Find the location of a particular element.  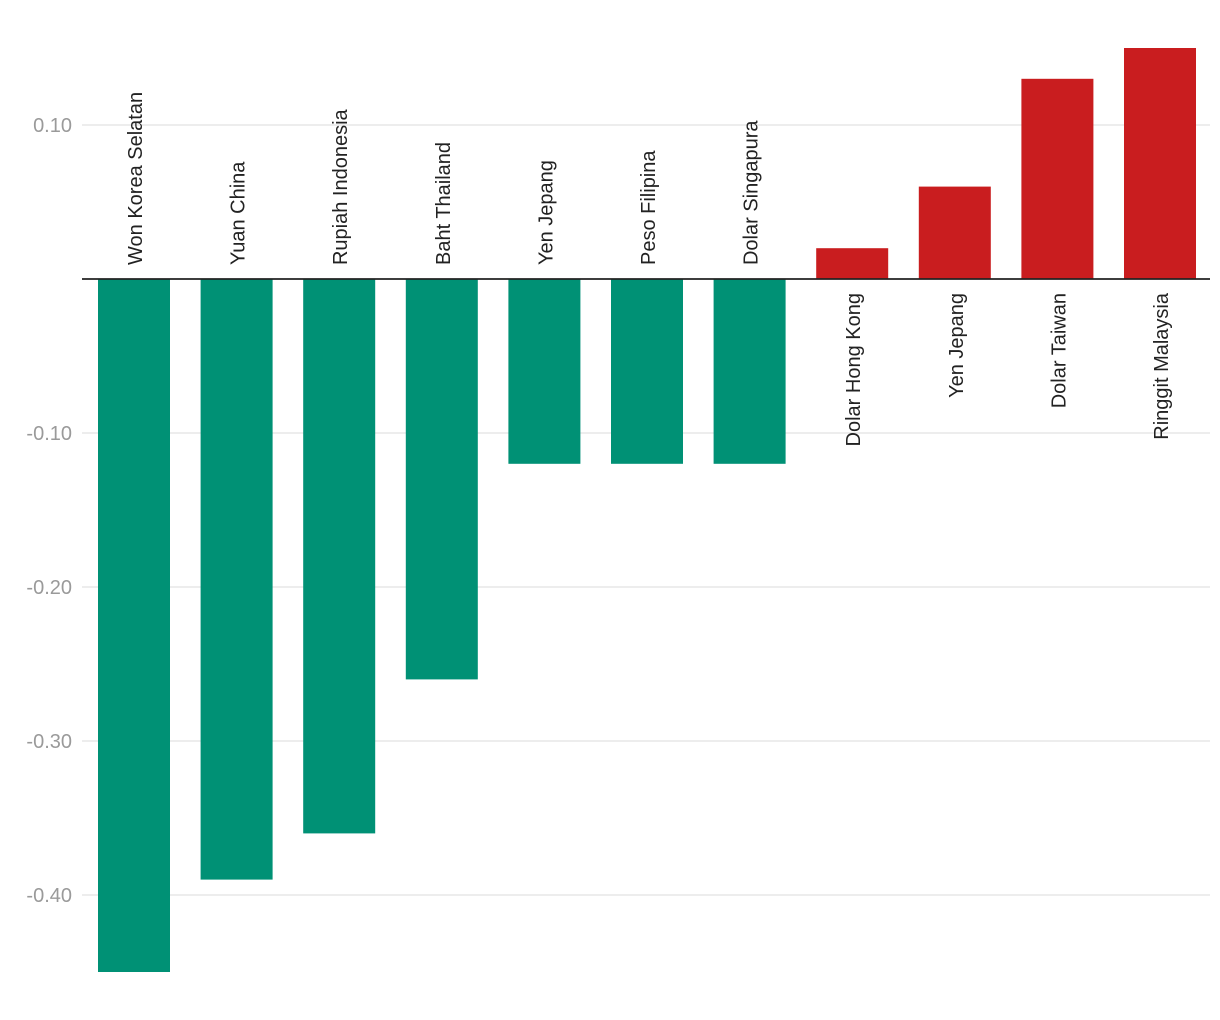

y-axis-tick-labels: 0.10 -0.10 -0.20 -0.30 -0.40 is located at coordinates (49, 511).